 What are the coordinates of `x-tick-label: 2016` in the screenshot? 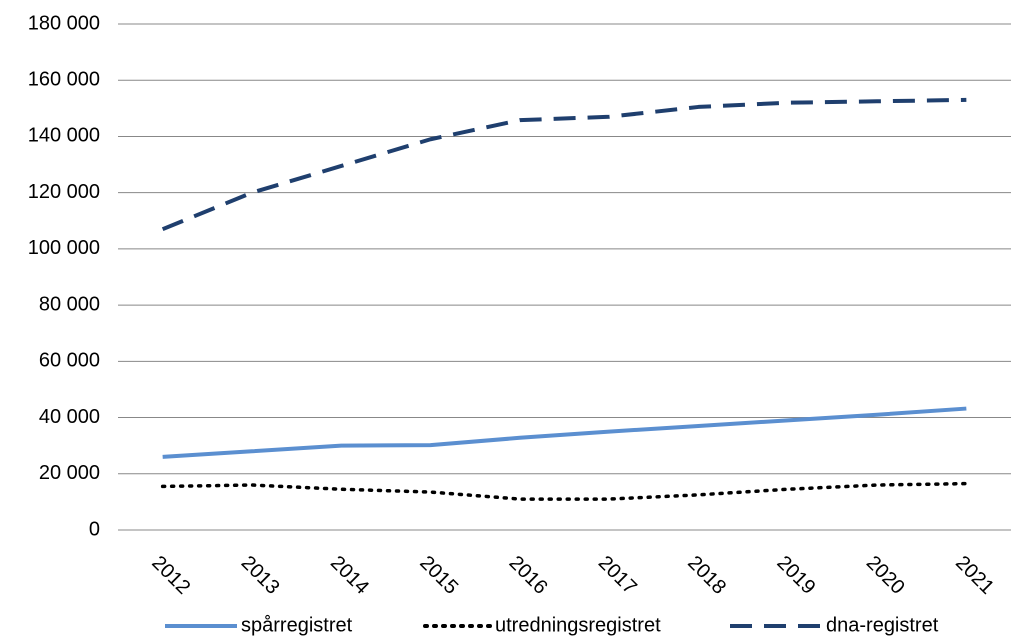 It's located at (528, 575).